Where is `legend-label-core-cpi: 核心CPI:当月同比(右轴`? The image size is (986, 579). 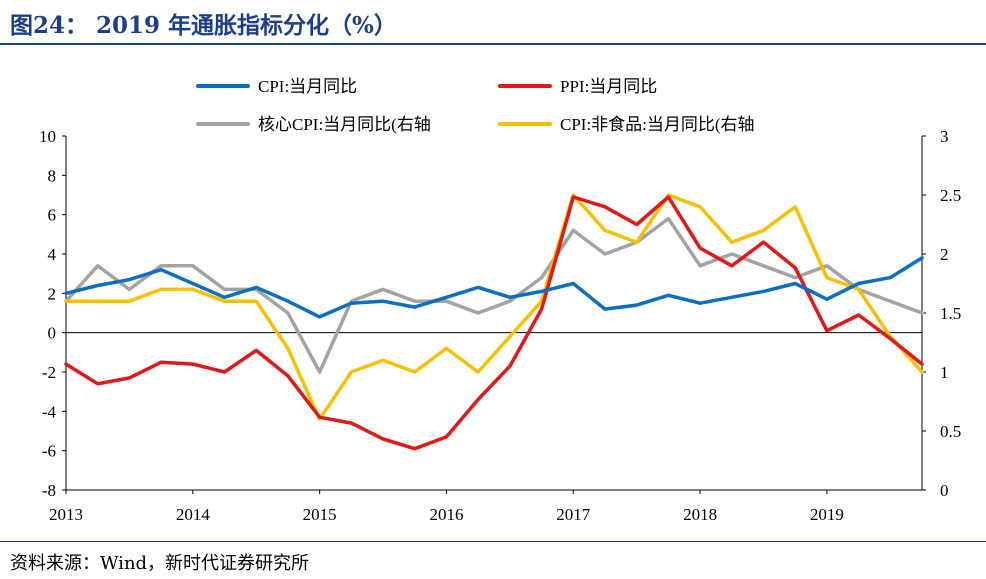 legend-label-core-cpi: 核心CPI:当月同比(右轴 is located at coordinates (344, 124).